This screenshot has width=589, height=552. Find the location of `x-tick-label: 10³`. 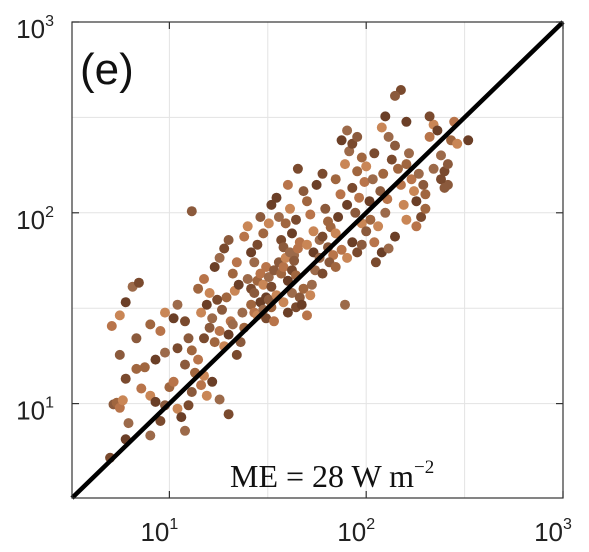

x-tick-label: 10³ is located at coordinates (553, 531).